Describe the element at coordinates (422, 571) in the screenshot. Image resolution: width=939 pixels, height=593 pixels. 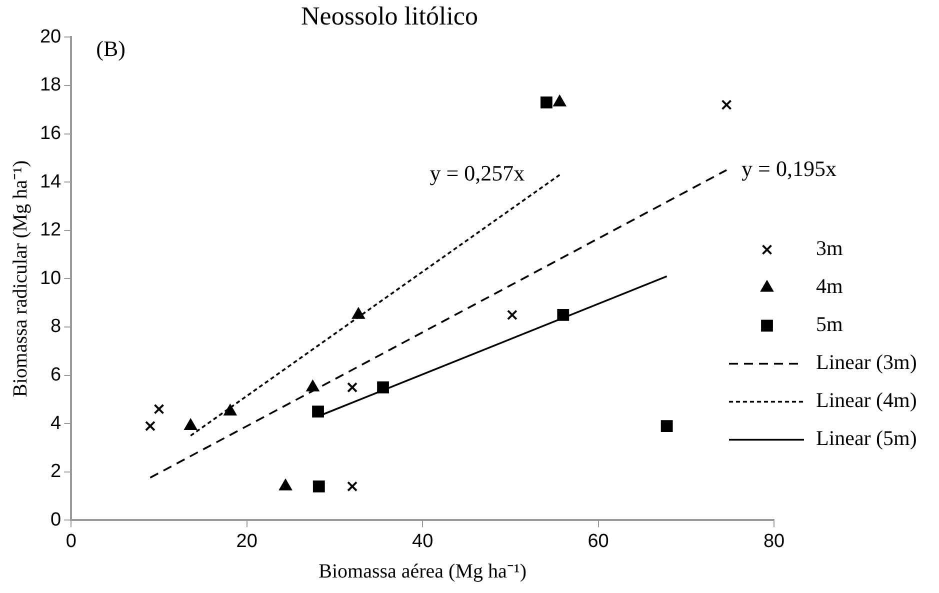
I see `x-axis-title: Biomassa aérea (Mg ha⁻¹)` at that location.